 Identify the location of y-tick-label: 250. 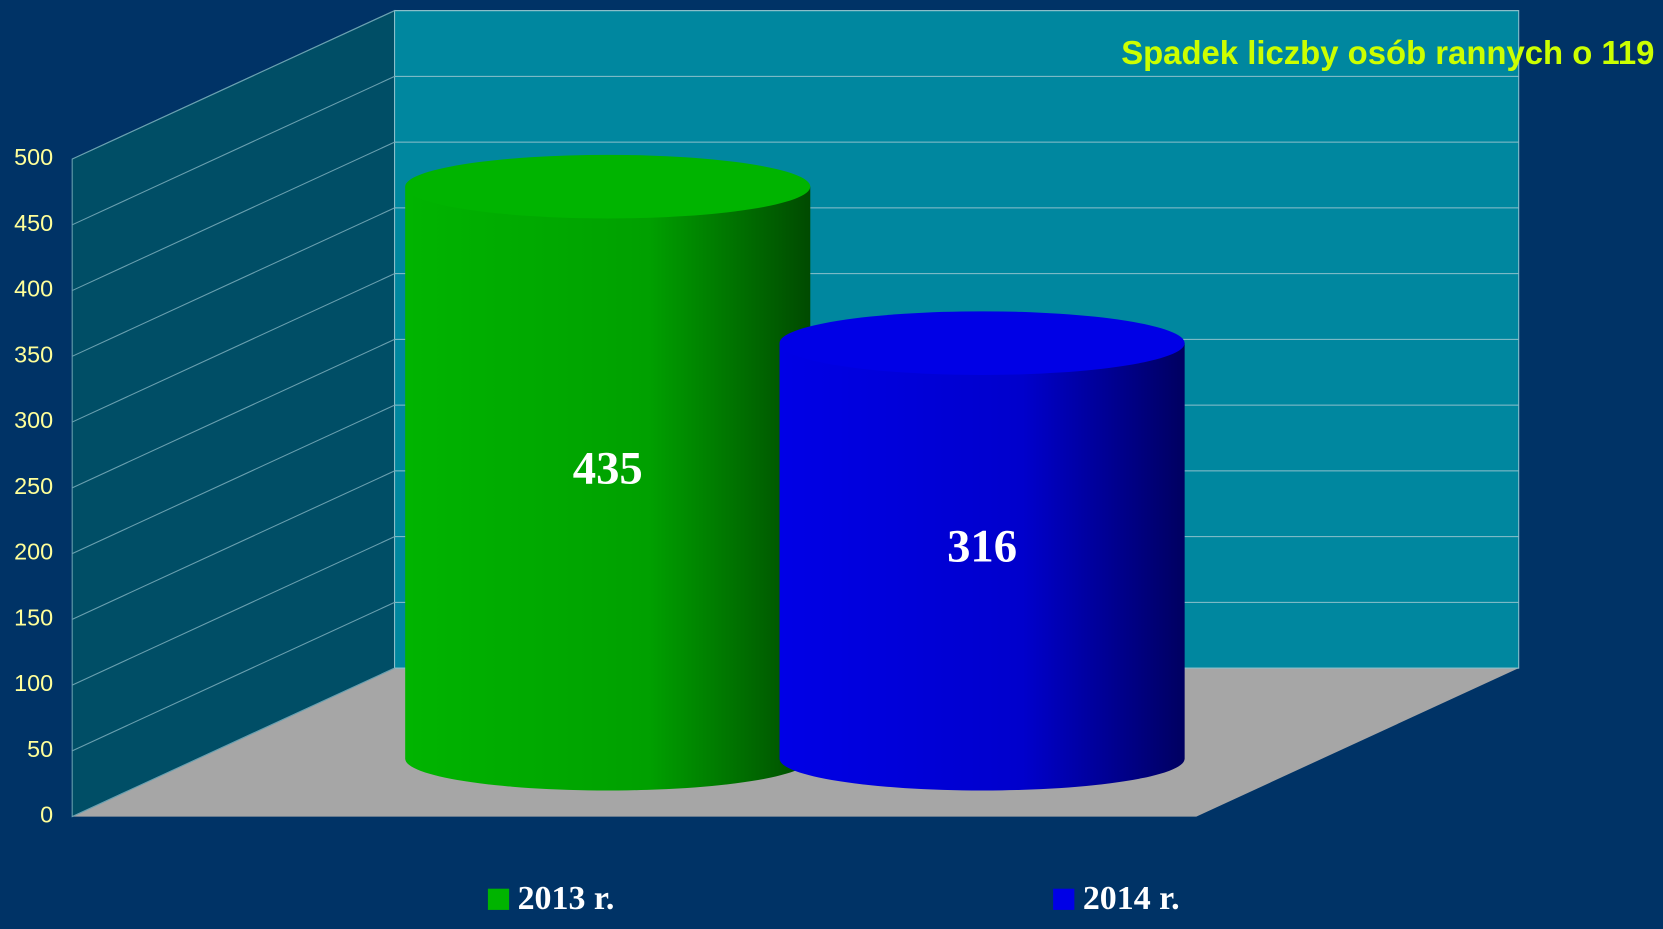
(33, 486).